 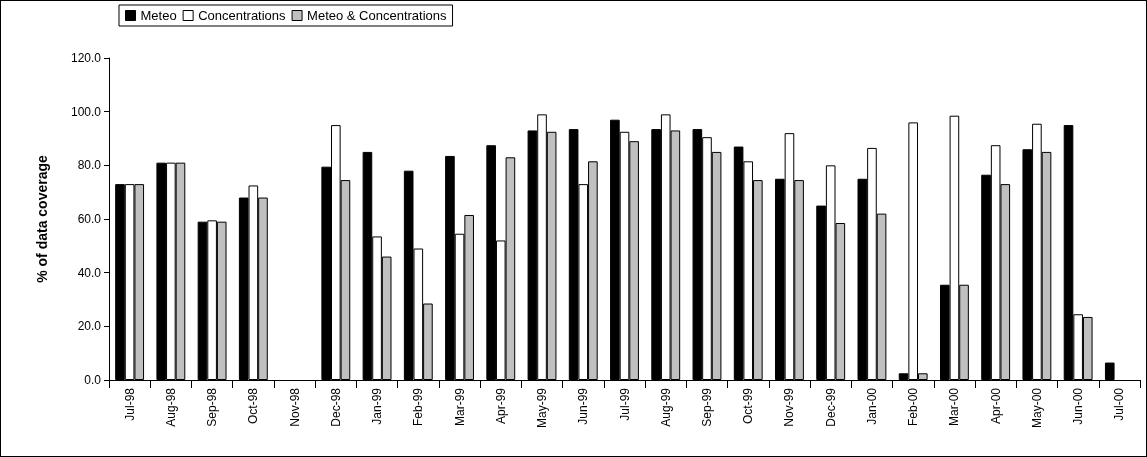 I want to click on x-tick-label: Mar-99, so click(x=459, y=407).